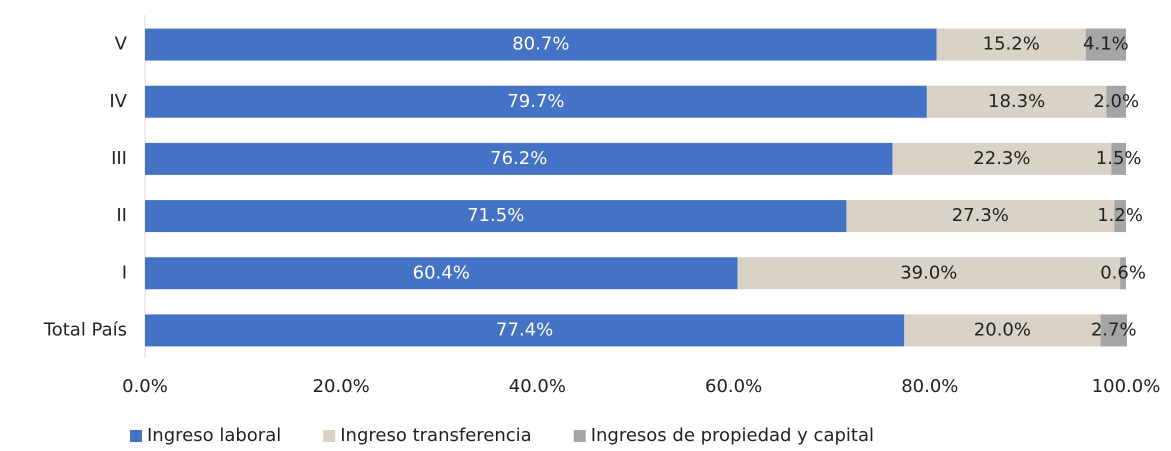  I want to click on legend-label: Ingresos de propiedad y capital, so click(732, 435).